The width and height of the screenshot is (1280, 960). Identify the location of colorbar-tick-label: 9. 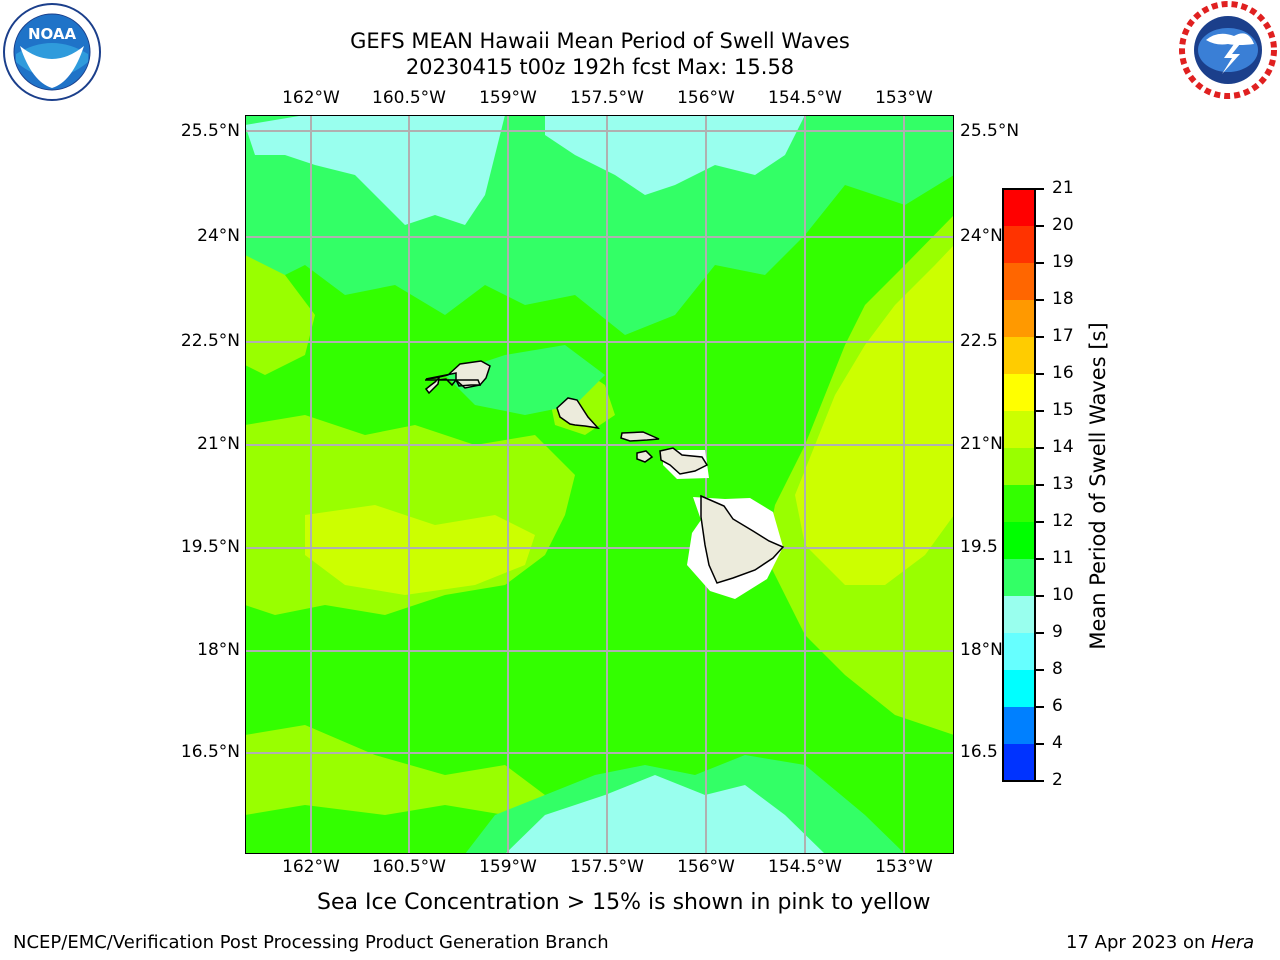
(1057, 632).